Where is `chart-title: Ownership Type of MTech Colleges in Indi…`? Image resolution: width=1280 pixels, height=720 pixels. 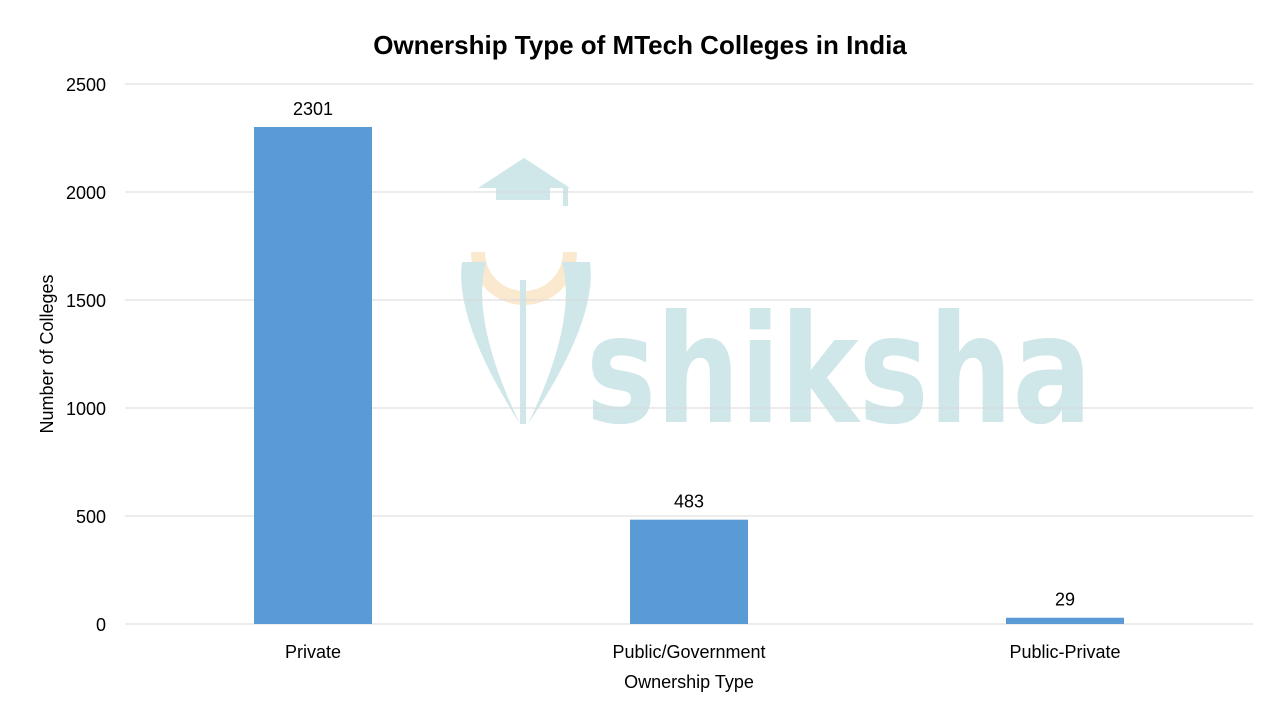
chart-title: Ownership Type of MTech Colleges in Indi… is located at coordinates (640, 45).